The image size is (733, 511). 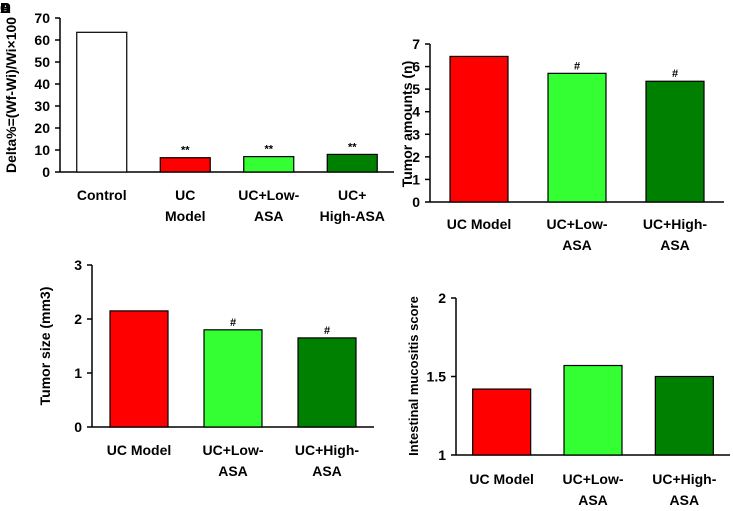 I want to click on y-tick-label: 60, so click(x=42, y=40).